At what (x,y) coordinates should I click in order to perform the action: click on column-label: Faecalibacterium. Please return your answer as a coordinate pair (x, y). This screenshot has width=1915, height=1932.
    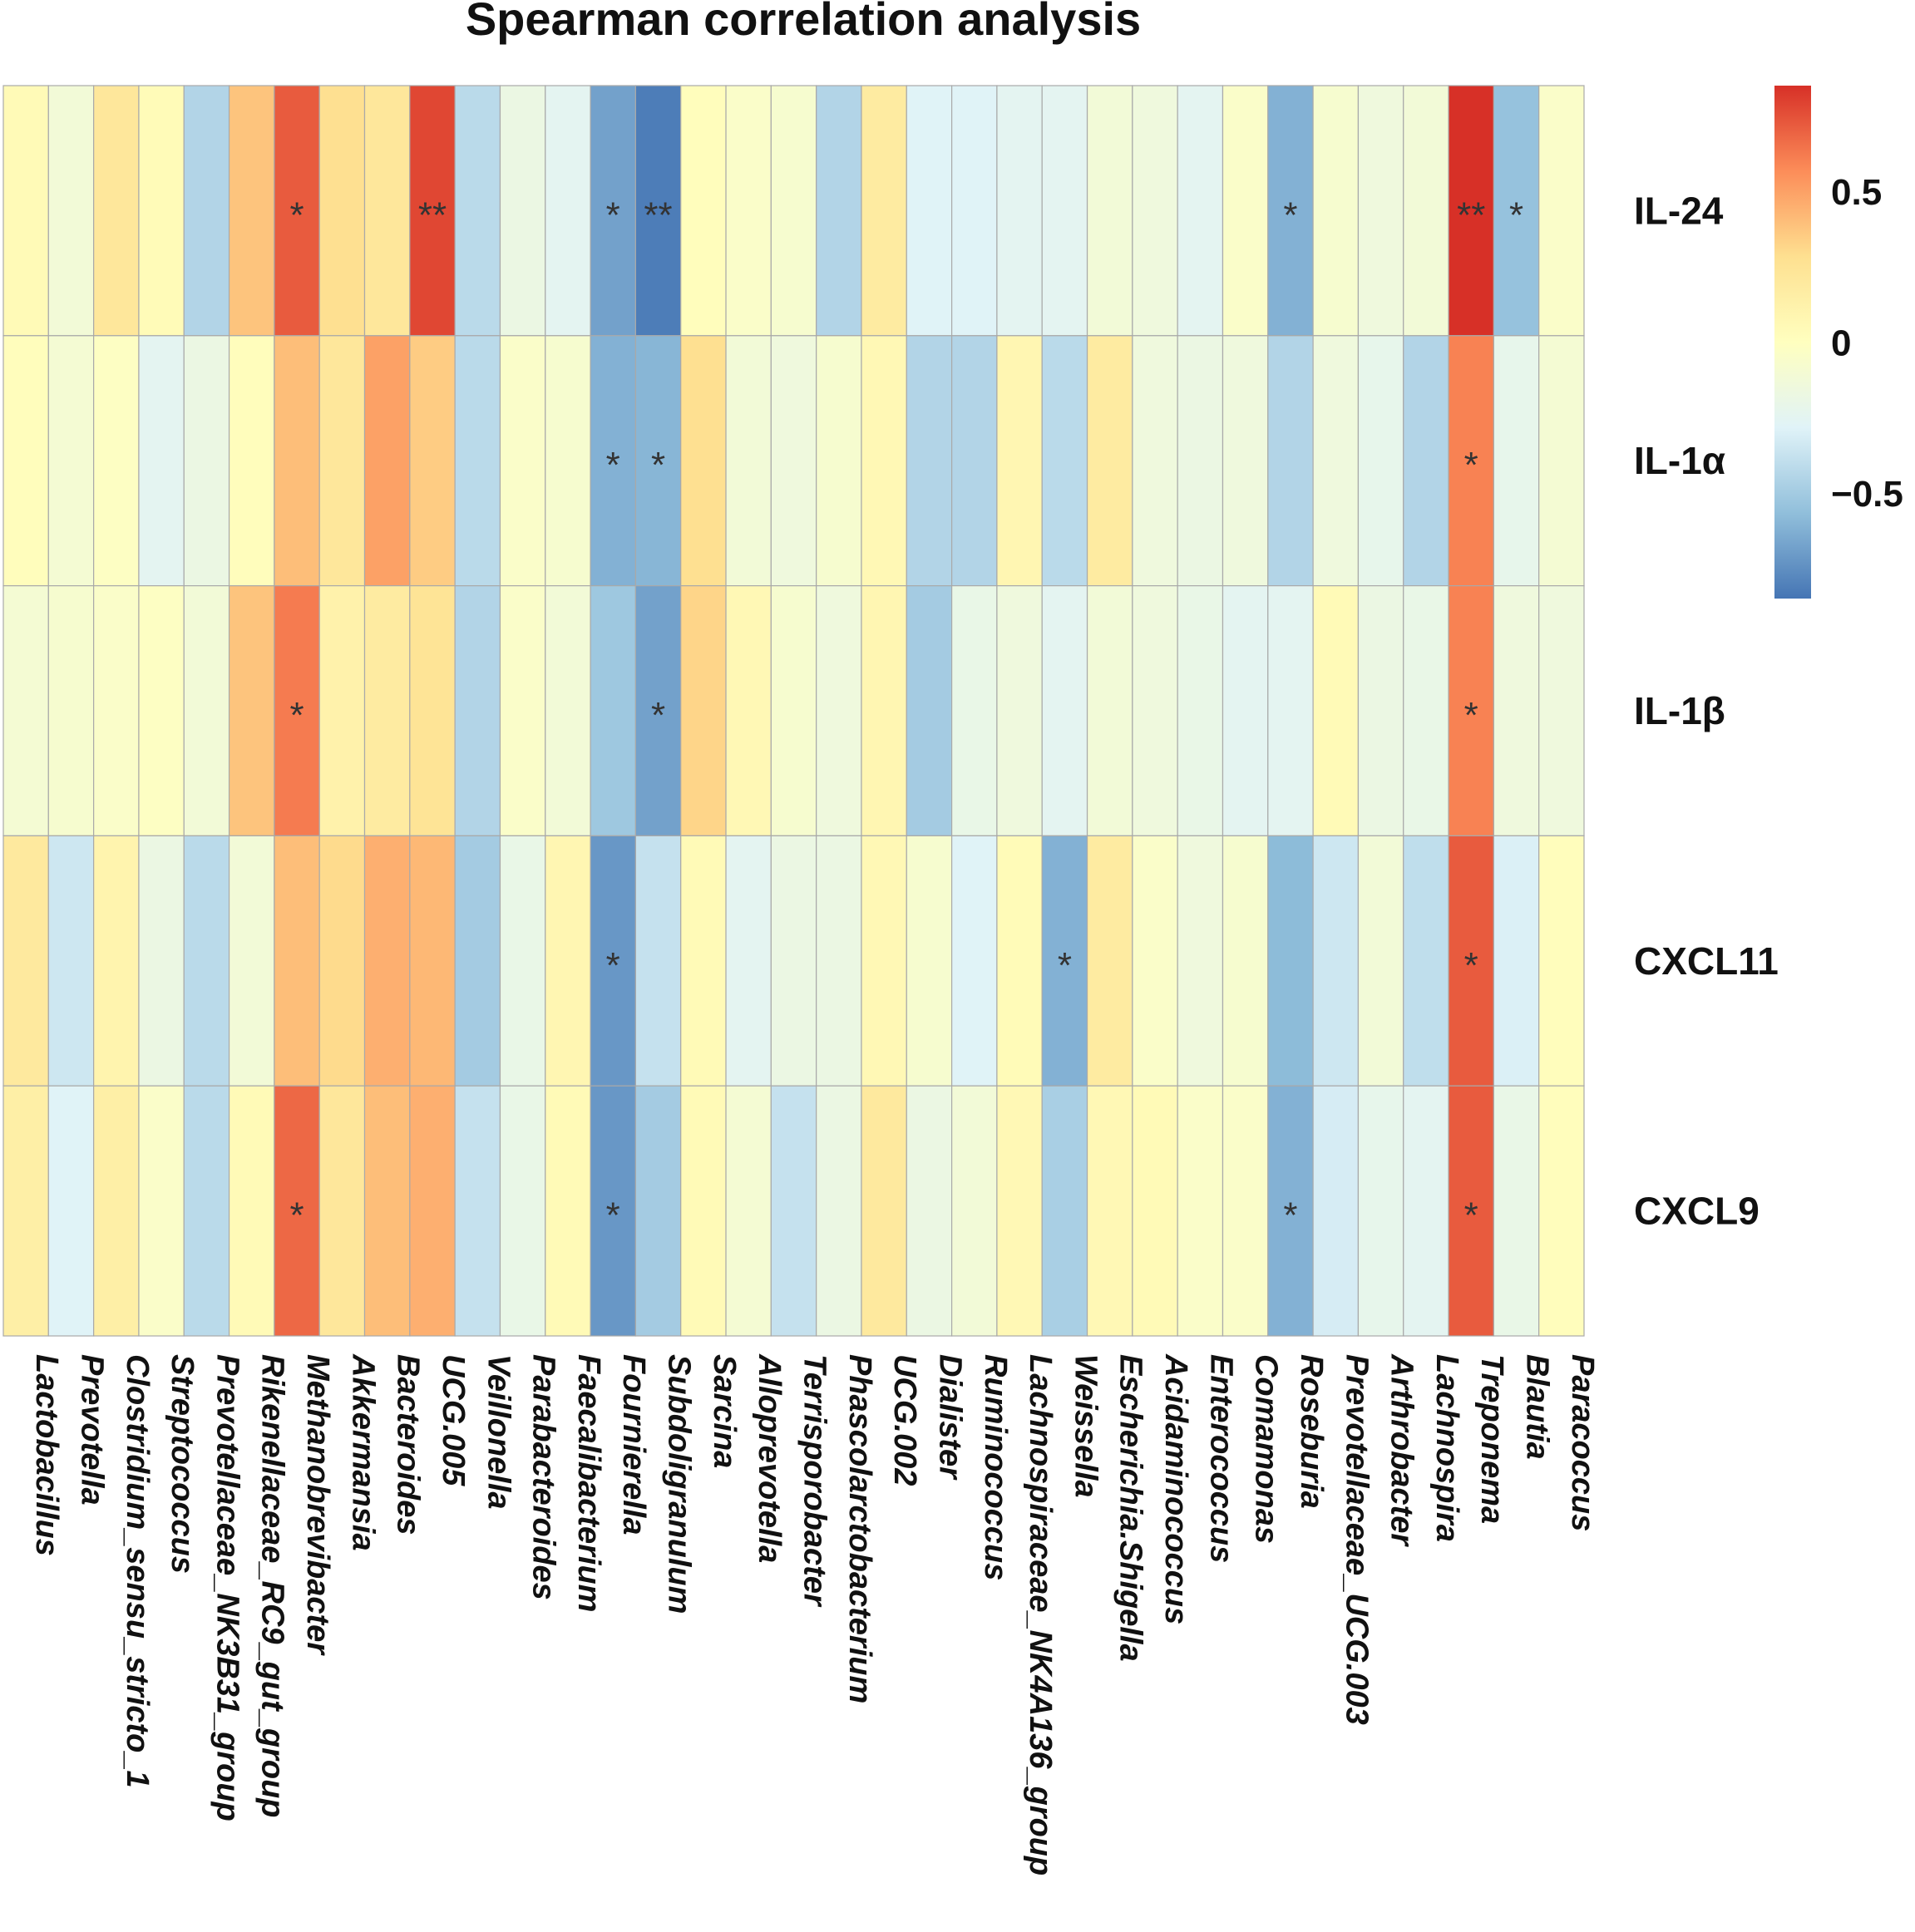
    Looking at the image, I should click on (588, 1483).